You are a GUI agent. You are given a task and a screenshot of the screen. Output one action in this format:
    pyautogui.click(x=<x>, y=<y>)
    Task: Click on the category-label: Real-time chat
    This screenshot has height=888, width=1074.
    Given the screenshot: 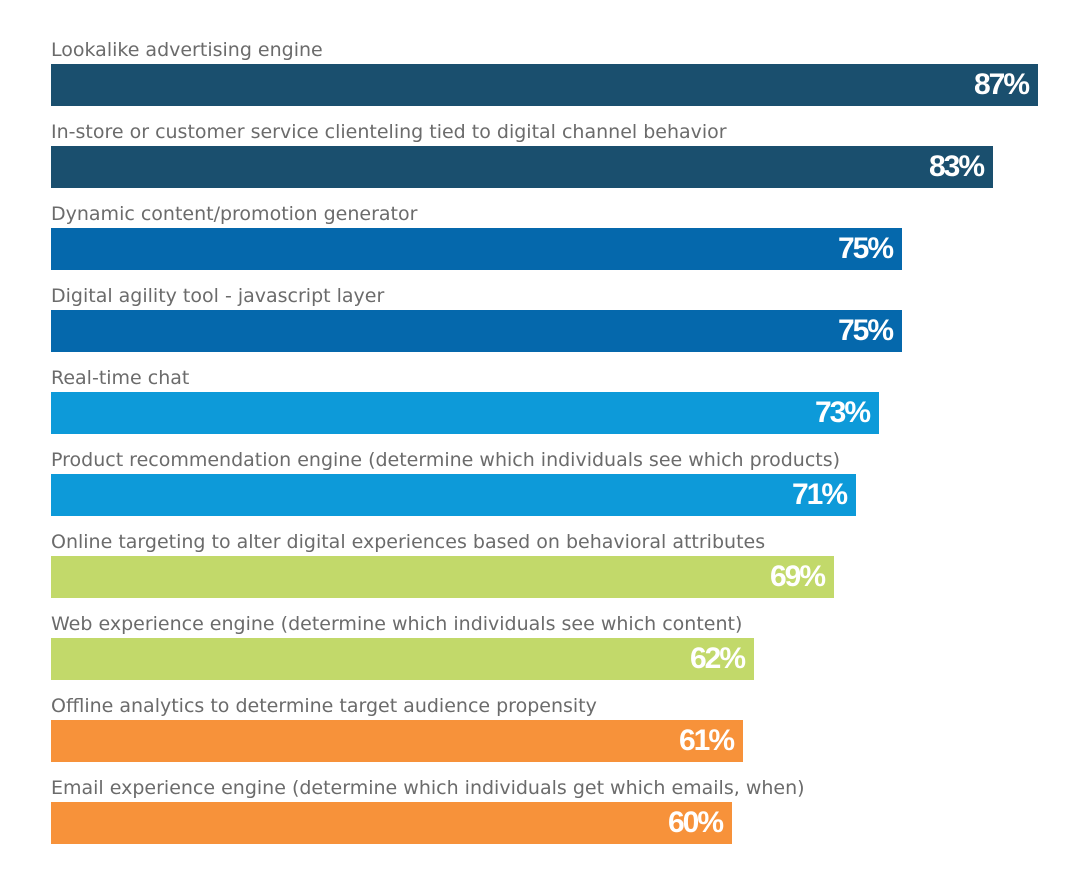 What is the action you would take?
    pyautogui.click(x=120, y=378)
    